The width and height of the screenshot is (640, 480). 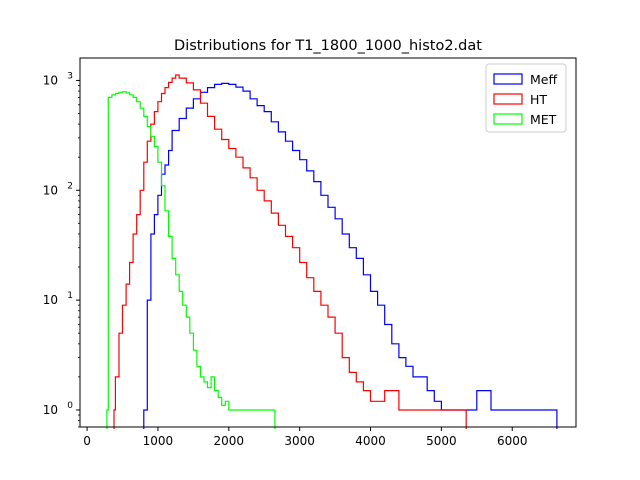 What do you see at coordinates (70, 406) in the screenshot?
I see `y-tick-exponent: 0` at bounding box center [70, 406].